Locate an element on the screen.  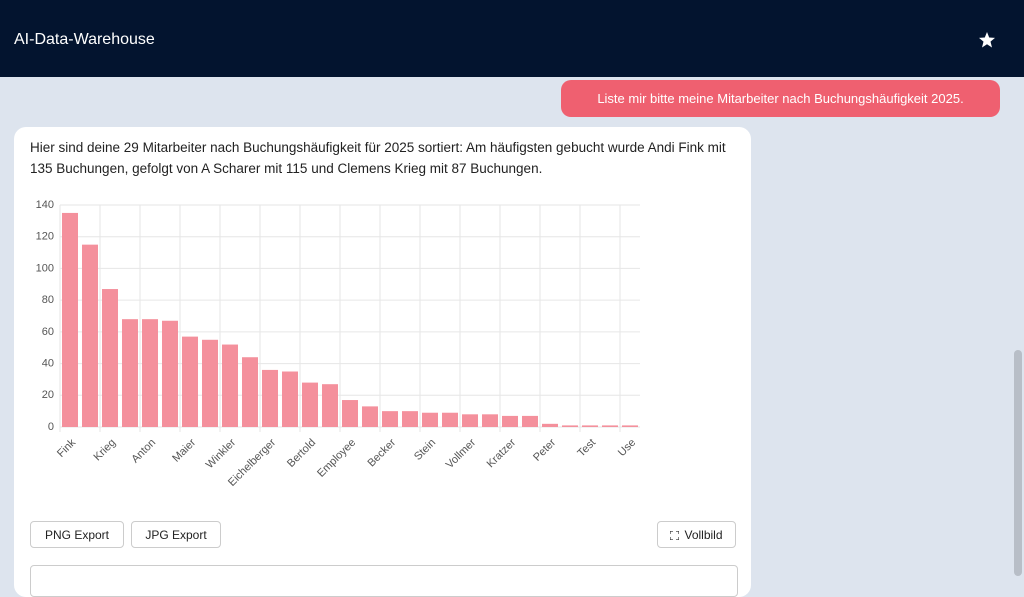
y-tick-label: 0 is located at coordinates (51, 427).